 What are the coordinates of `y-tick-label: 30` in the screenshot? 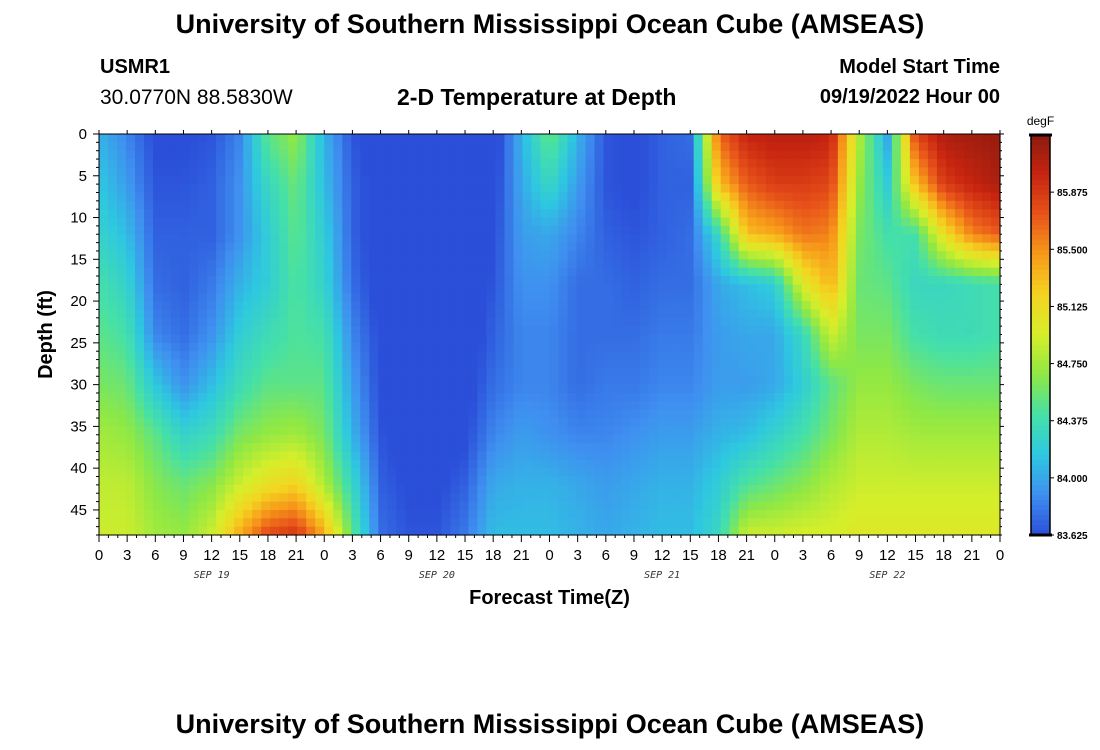 It's located at (78, 385).